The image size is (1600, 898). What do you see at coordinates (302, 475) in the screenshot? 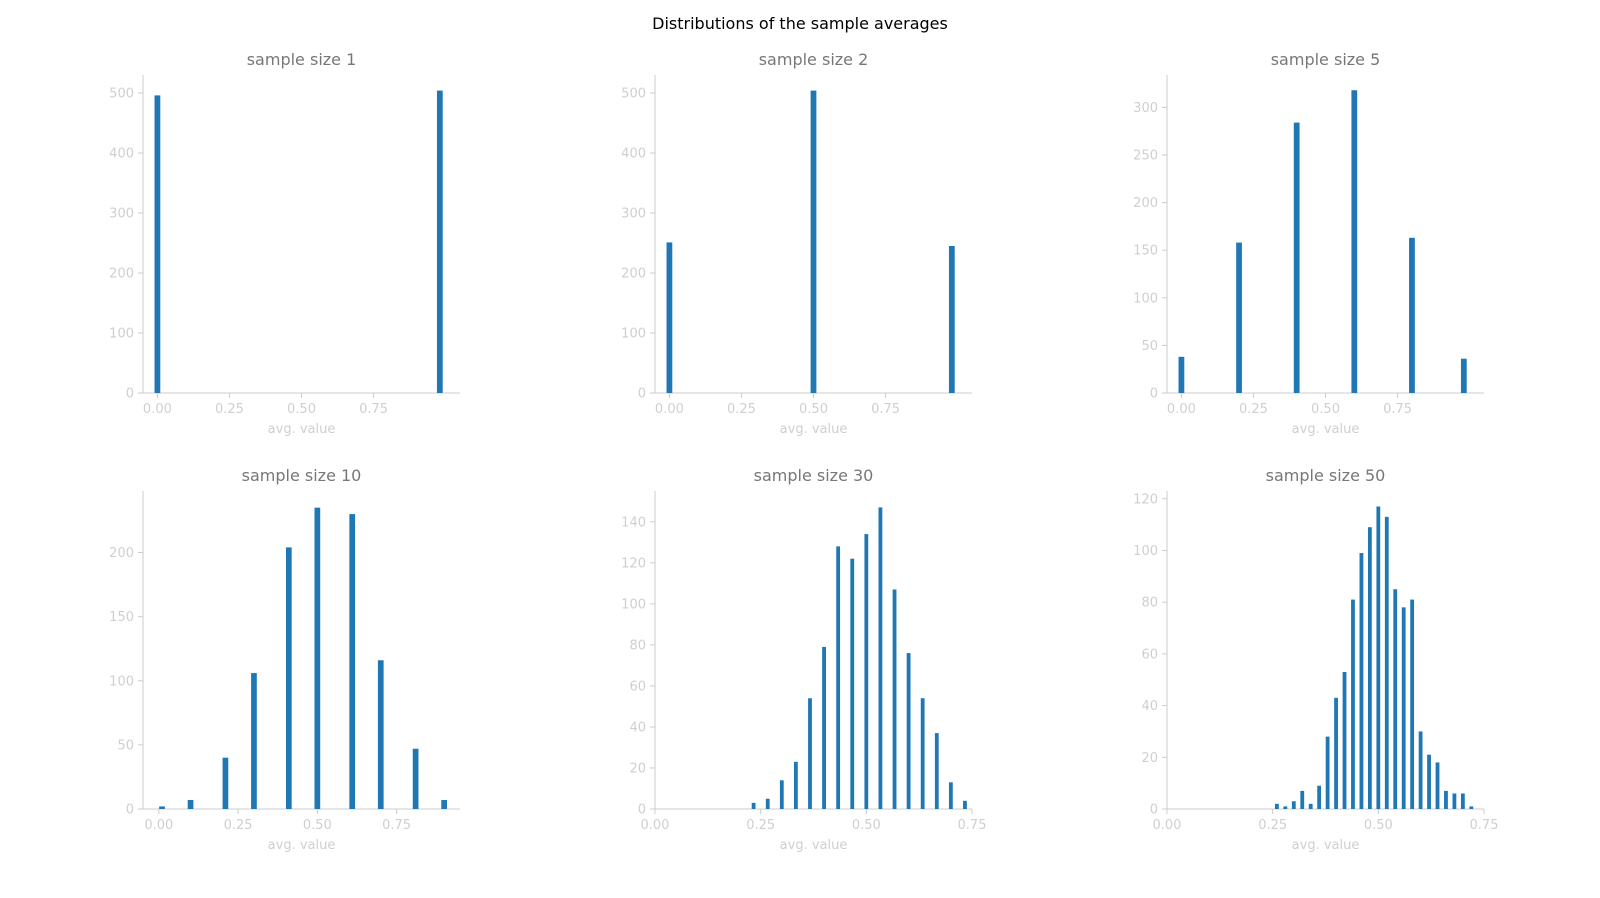
I see `panel-title: sample size 10` at bounding box center [302, 475].